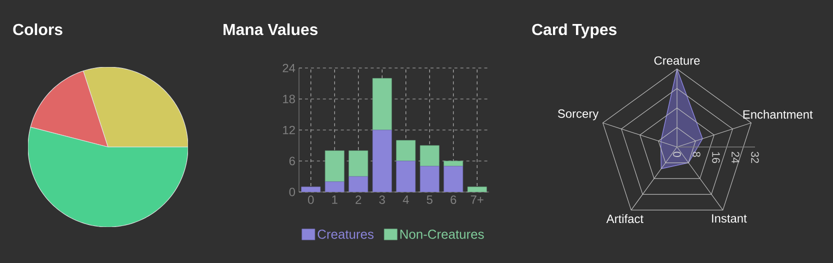 Image resolution: width=833 pixels, height=263 pixels. Describe the element at coordinates (625, 219) in the screenshot. I see `spoke-label: Artifact` at that location.